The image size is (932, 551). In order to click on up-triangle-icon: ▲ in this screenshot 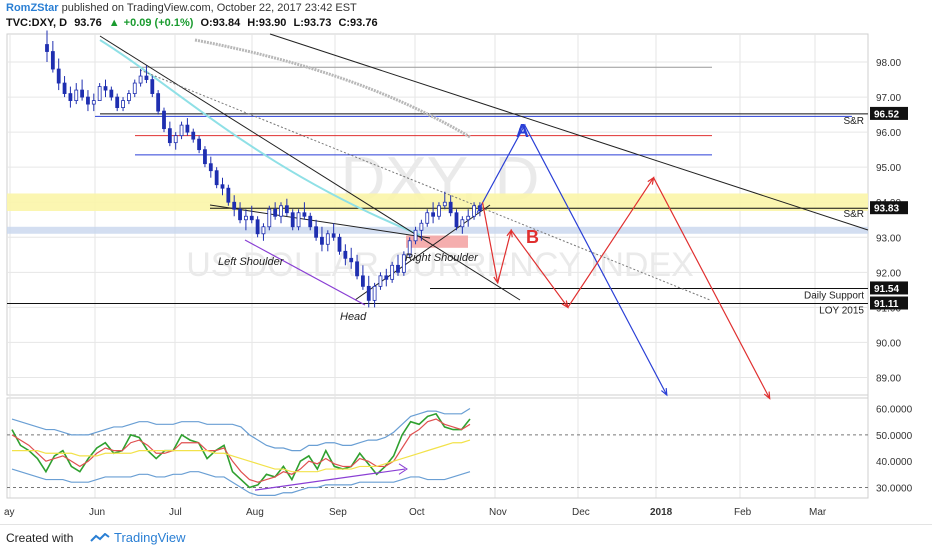, I will do `click(114, 23)`.